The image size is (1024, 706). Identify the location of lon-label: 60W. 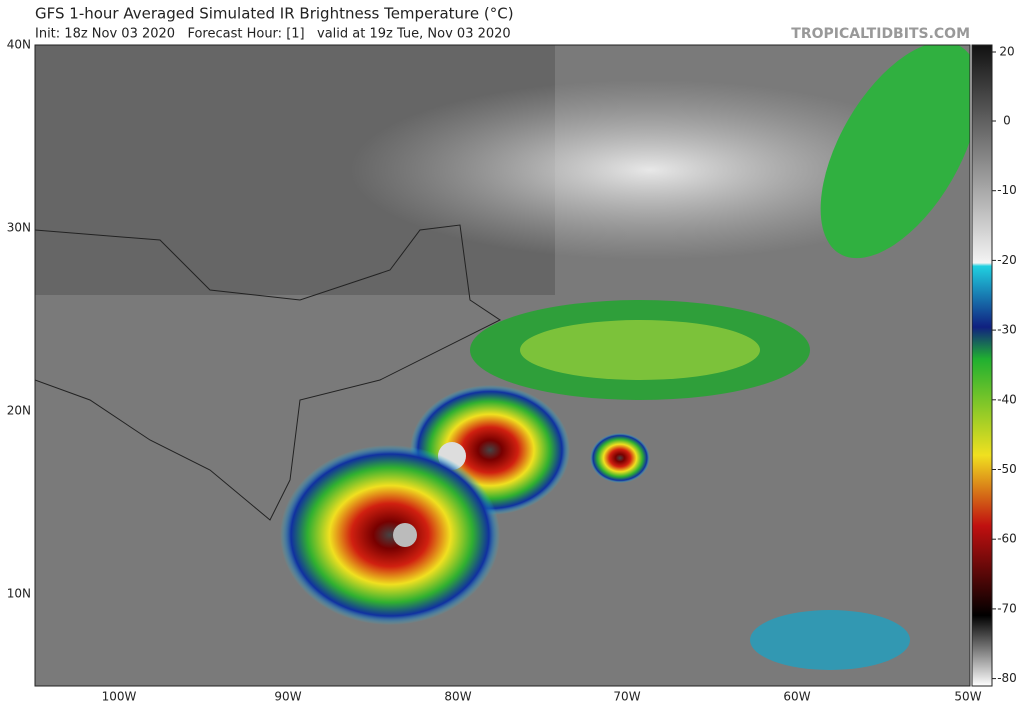
(796, 697).